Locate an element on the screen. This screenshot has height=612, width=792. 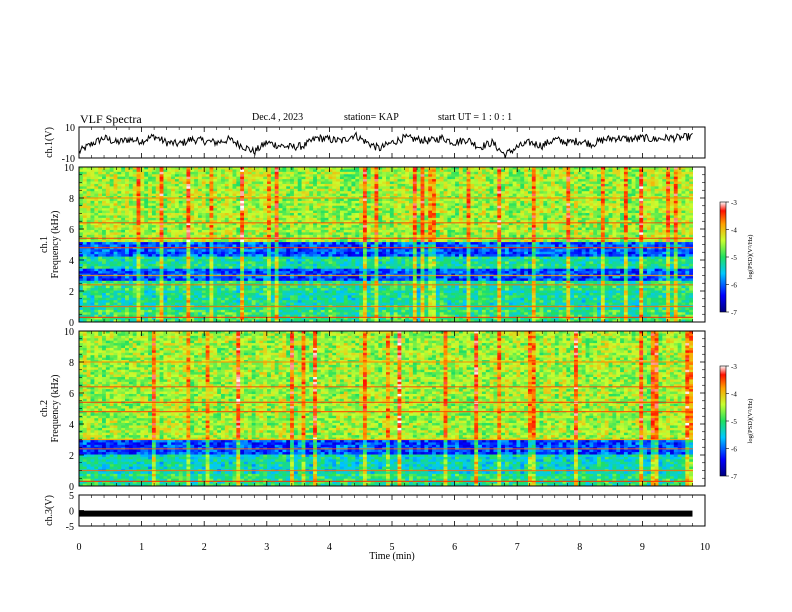
ch1-ylabel: ch.1(V) is located at coordinates (49, 142).